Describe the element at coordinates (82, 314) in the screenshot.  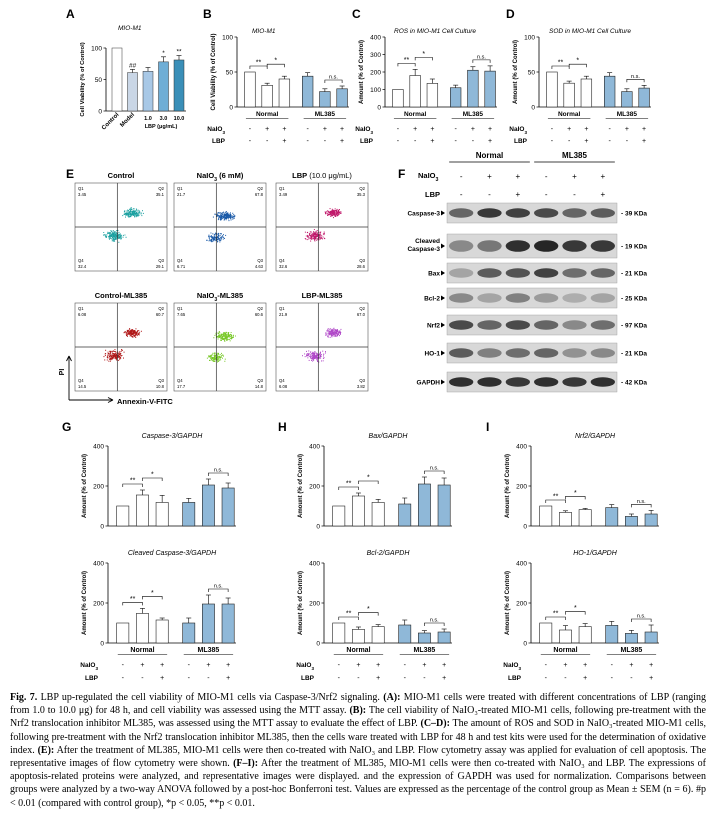
I see `quadrant-value-q1: 6.08` at that location.